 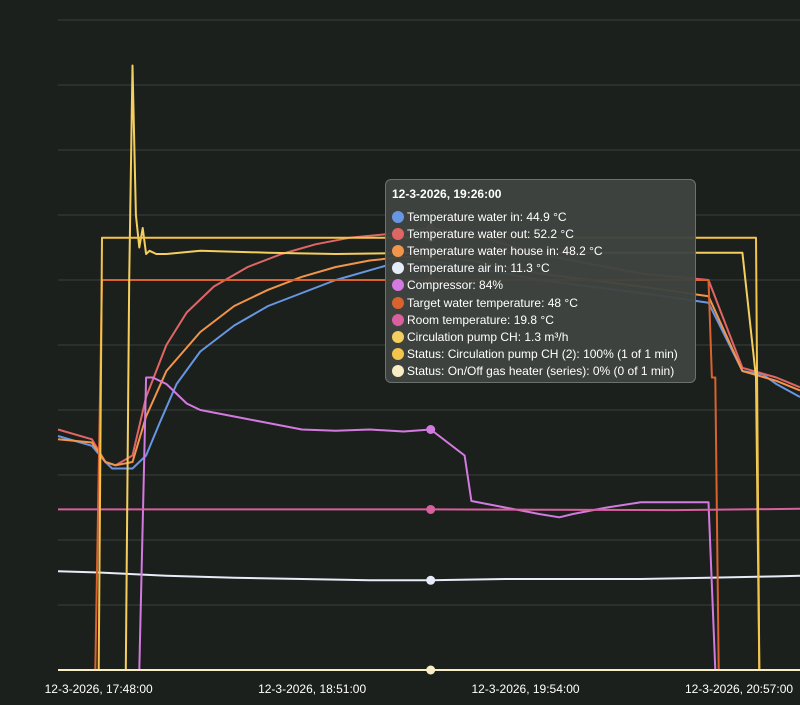 I want to click on tooltip-row: Target water temperature: 48 °C, so click(x=539, y=302).